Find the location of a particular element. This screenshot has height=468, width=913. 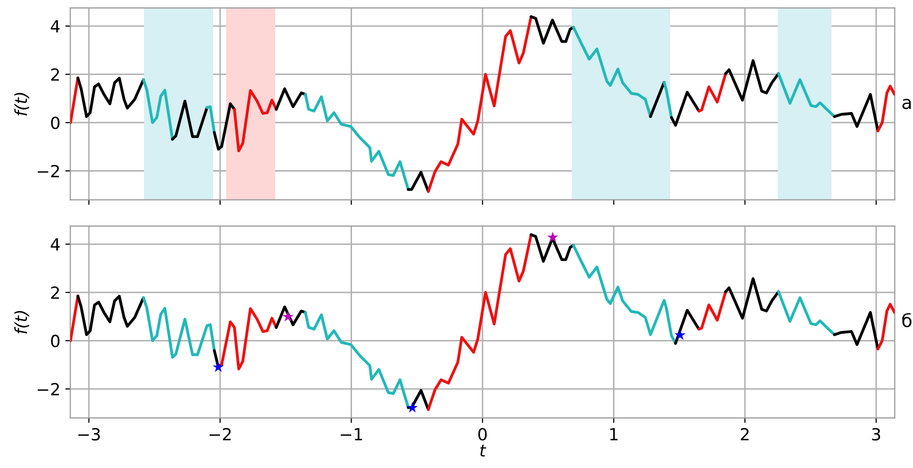

x-tick-label: −1 is located at coordinates (351, 434).